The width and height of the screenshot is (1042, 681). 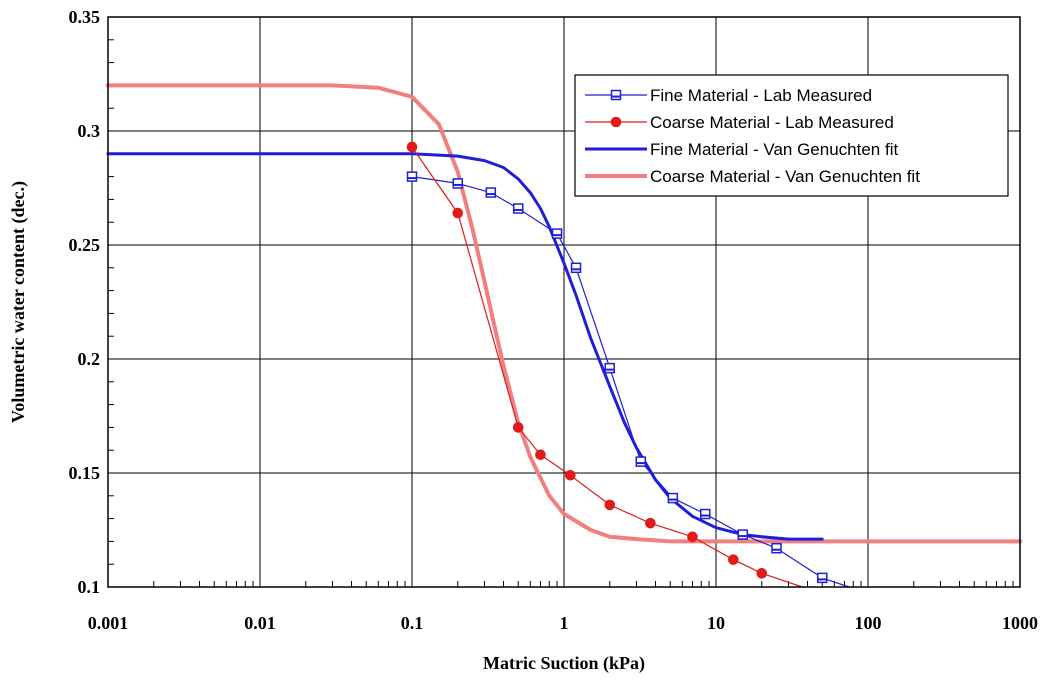 What do you see at coordinates (761, 95) in the screenshot?
I see `legend-label: Fine Material - Lab Measured` at bounding box center [761, 95].